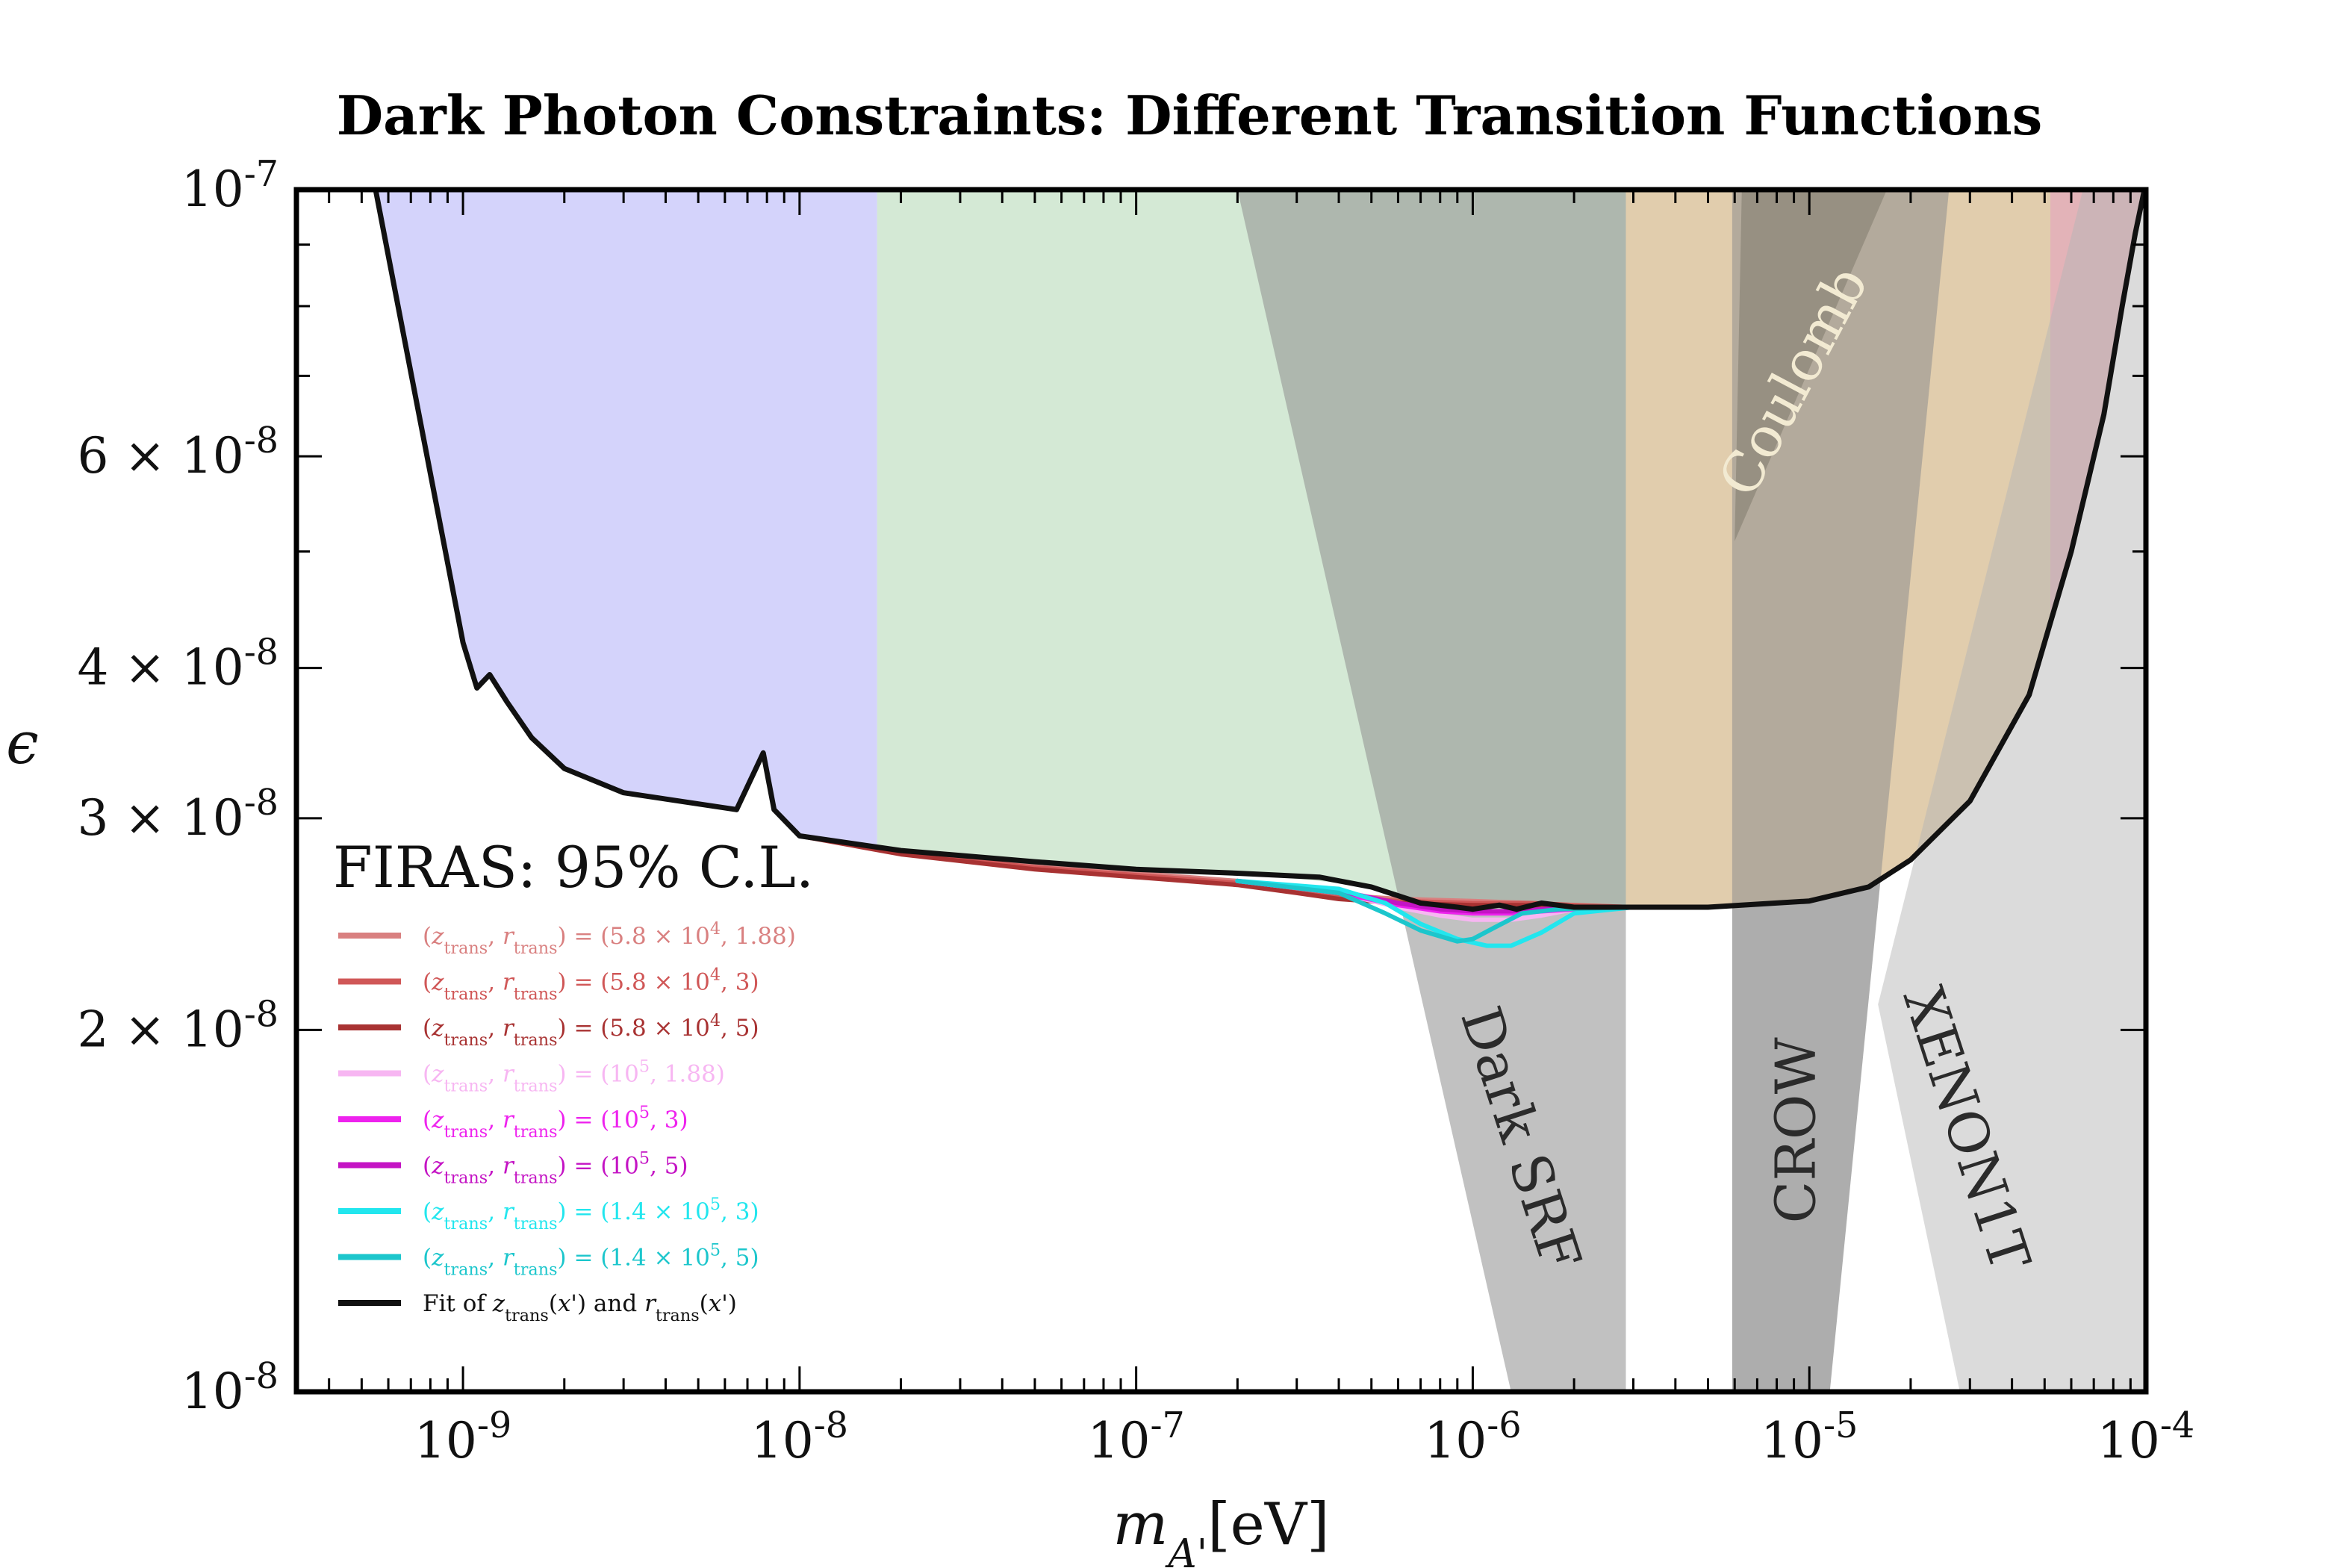 This screenshot has height=1568, width=2352. I want to click on y-tick-label-1: 10⁻⁸, so click(230, 1388).